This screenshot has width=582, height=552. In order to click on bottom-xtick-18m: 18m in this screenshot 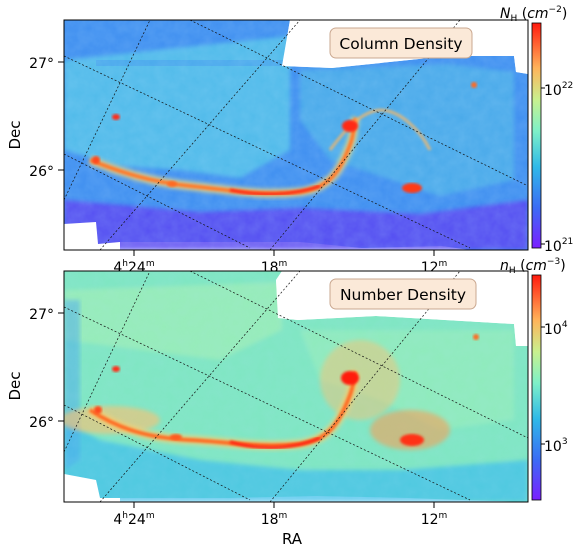, I will do `click(274, 519)`.